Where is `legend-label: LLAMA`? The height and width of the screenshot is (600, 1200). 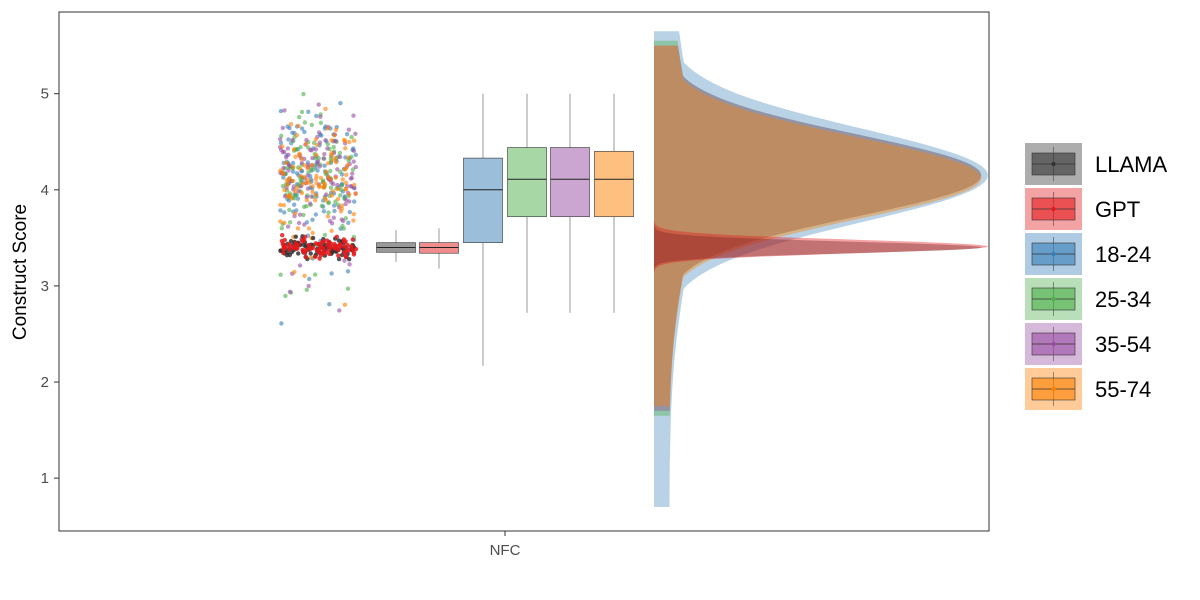
legend-label: LLAMA is located at coordinates (1131, 164).